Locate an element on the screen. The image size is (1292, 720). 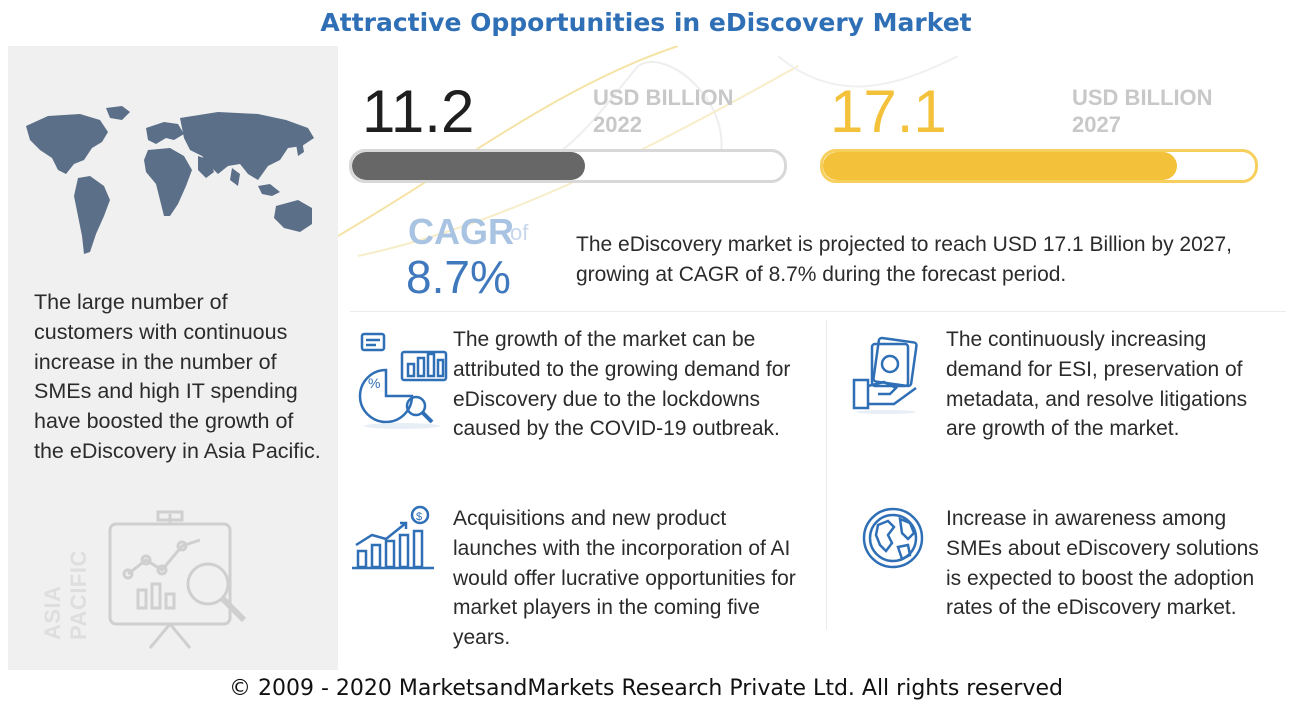
analytics-icon: % is located at coordinates (403, 380).